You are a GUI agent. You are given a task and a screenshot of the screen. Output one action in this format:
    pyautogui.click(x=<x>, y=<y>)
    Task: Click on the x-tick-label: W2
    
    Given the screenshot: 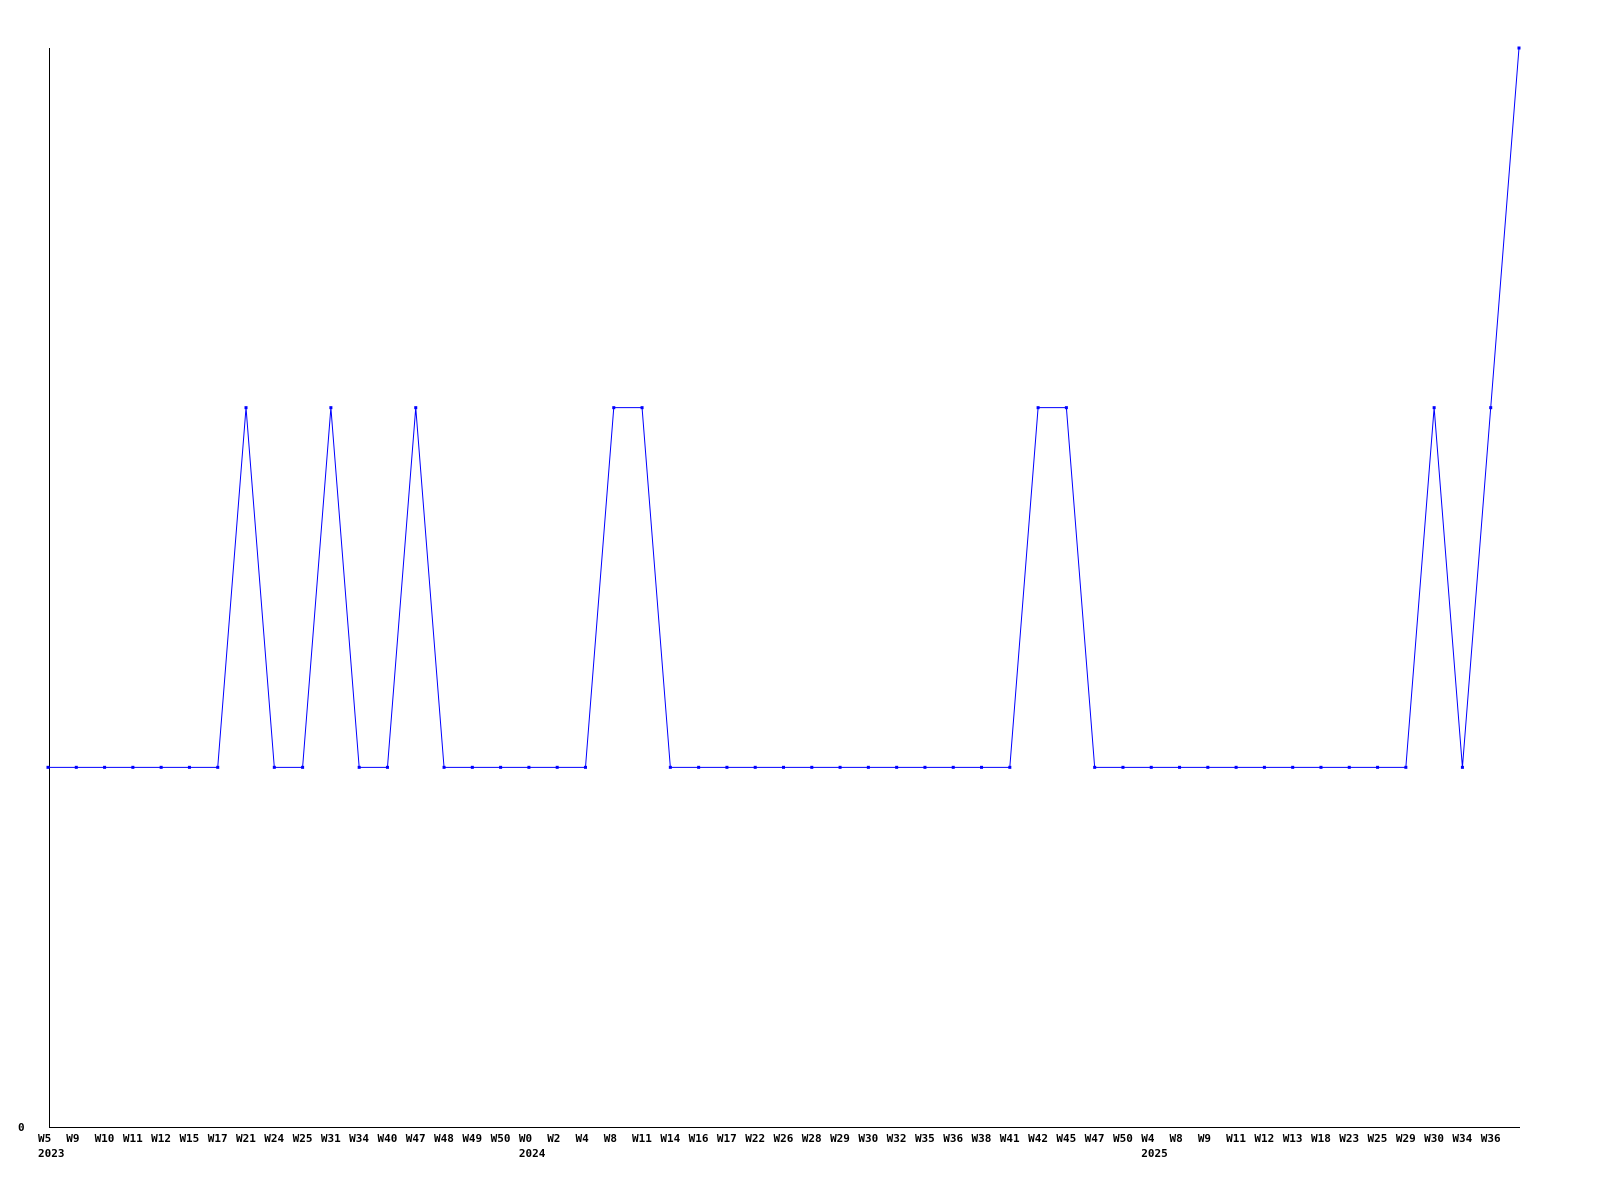 What is the action you would take?
    pyautogui.click(x=553, y=1138)
    